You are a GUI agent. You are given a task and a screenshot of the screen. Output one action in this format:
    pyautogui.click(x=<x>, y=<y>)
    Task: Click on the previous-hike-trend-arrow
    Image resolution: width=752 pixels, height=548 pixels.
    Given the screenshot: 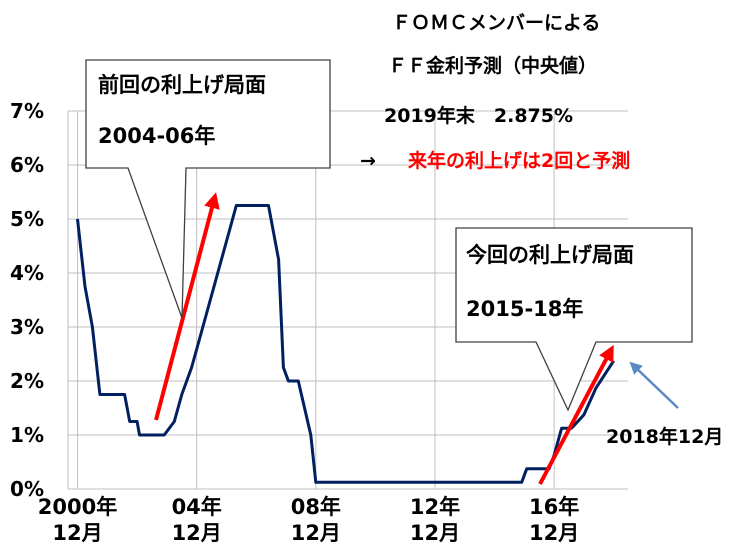 What is the action you would take?
    pyautogui.click(x=187, y=306)
    